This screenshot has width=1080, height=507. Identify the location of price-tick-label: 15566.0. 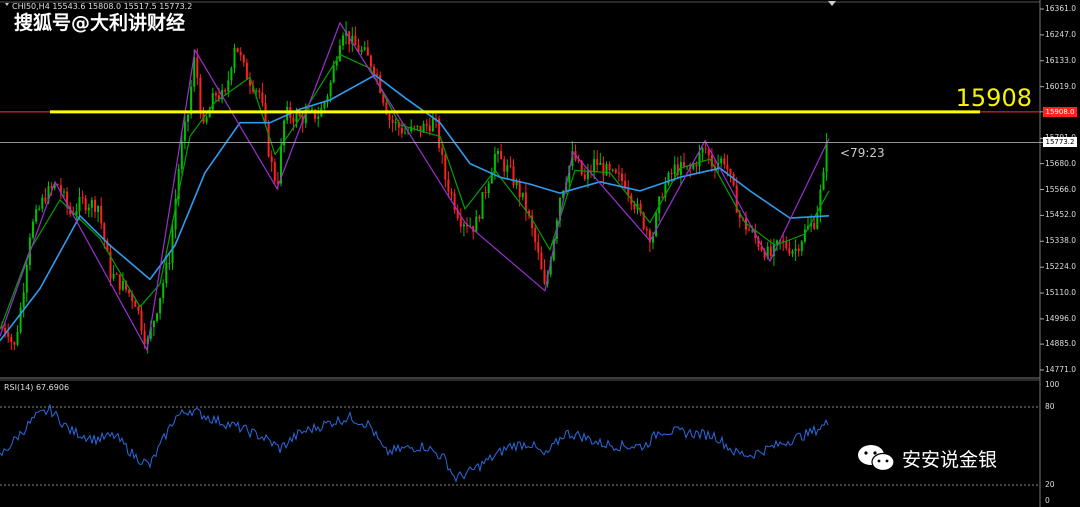
(1061, 189).